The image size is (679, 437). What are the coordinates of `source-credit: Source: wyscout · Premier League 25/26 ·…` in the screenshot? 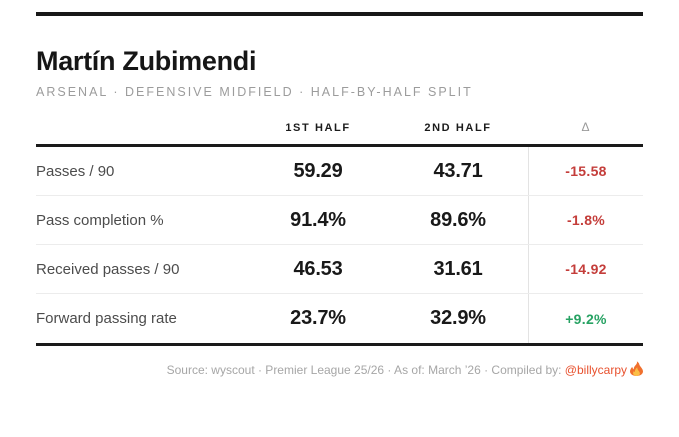 It's located at (365, 370).